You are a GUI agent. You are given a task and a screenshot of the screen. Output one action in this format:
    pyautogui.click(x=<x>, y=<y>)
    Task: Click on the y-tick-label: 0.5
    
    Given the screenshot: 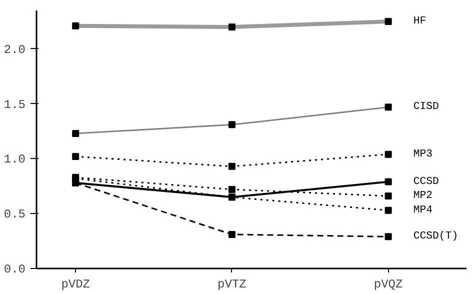 What is the action you would take?
    pyautogui.click(x=15, y=215)
    